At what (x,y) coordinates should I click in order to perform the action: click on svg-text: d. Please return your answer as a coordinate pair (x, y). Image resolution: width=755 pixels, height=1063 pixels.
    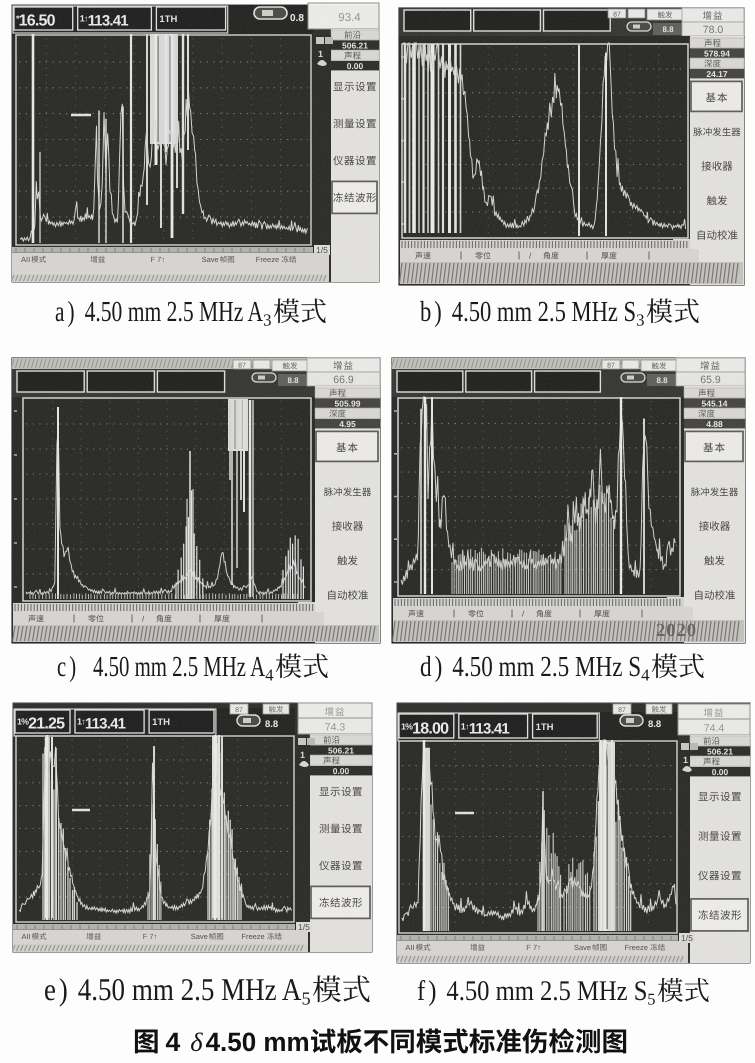
    Looking at the image, I should click on (426, 667).